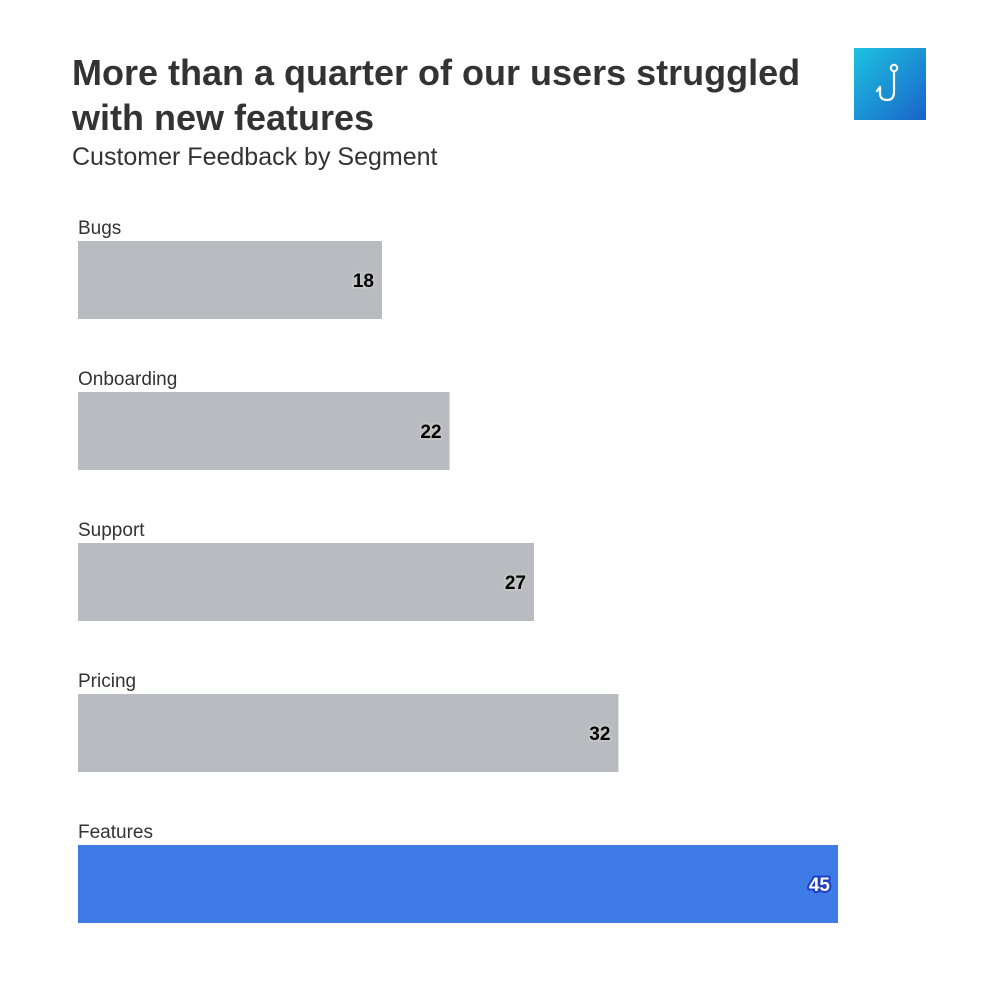 The image size is (1000, 1000). I want to click on category-label-onboarding: Onboarding, so click(127, 379).